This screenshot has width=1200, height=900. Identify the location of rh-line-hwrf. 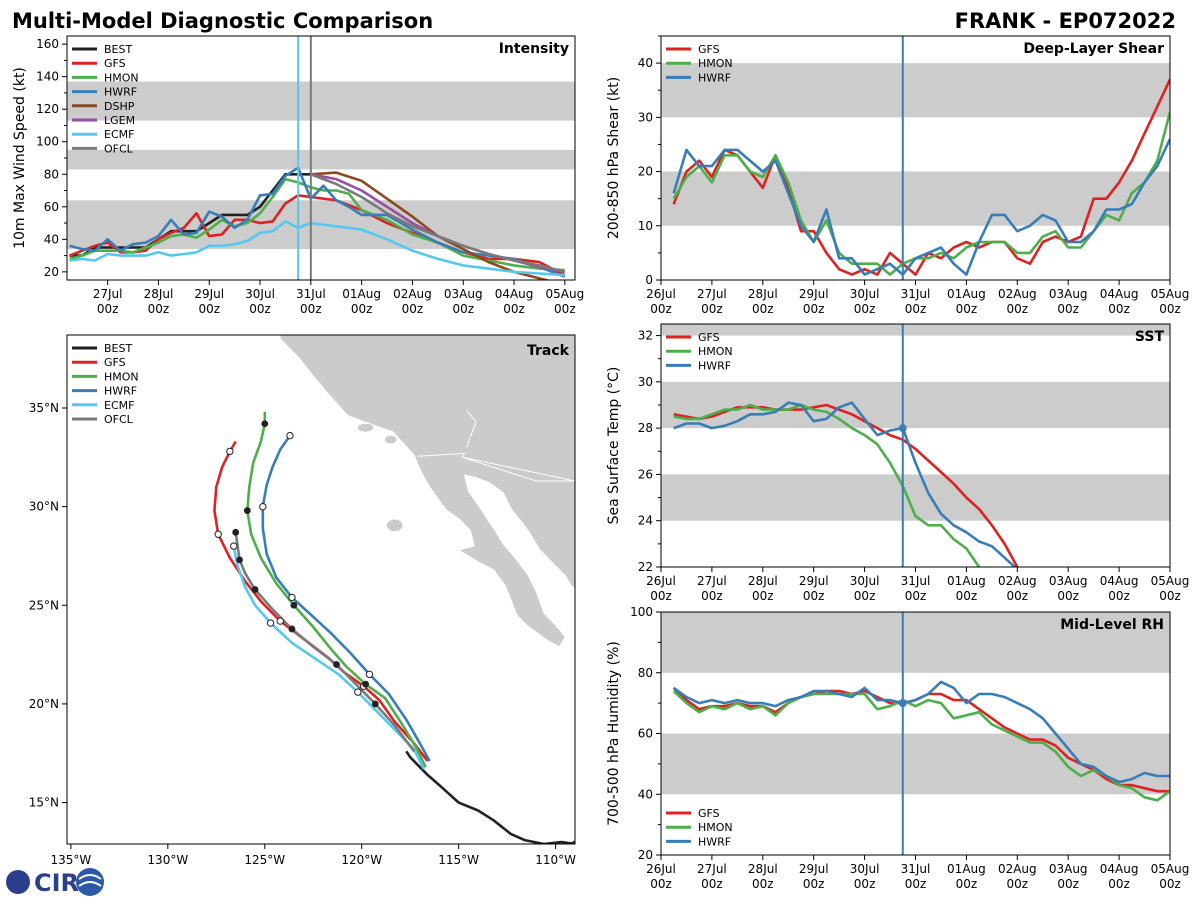
(921, 732).